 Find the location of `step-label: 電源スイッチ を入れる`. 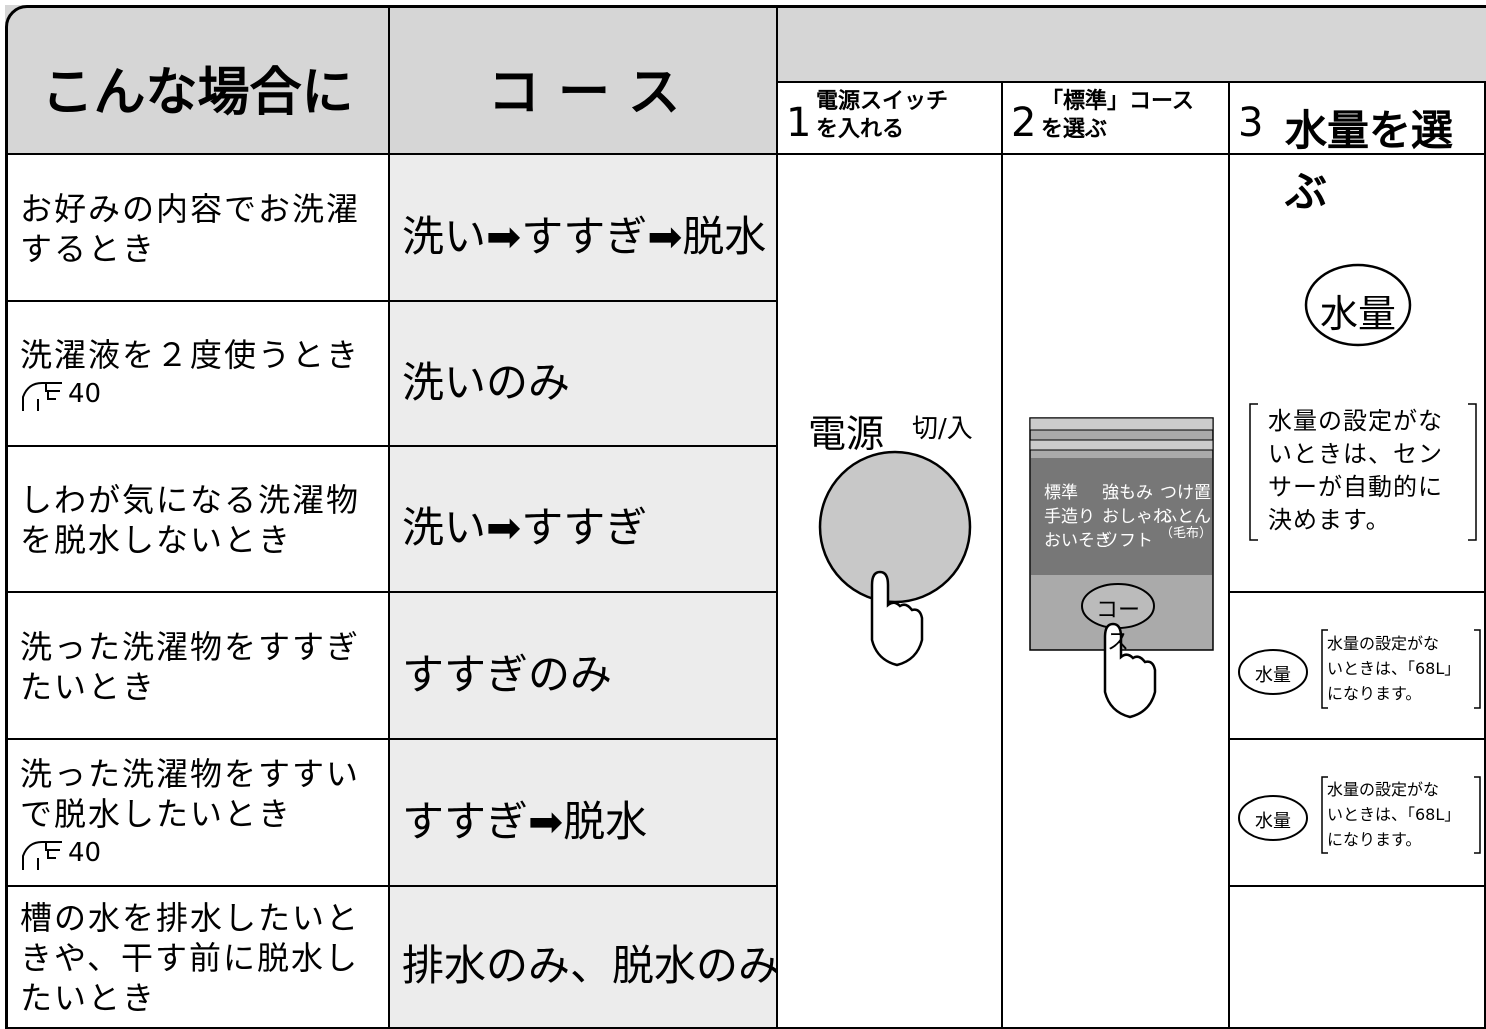

step-label: 電源スイッチ を入れる is located at coordinates (882, 116).